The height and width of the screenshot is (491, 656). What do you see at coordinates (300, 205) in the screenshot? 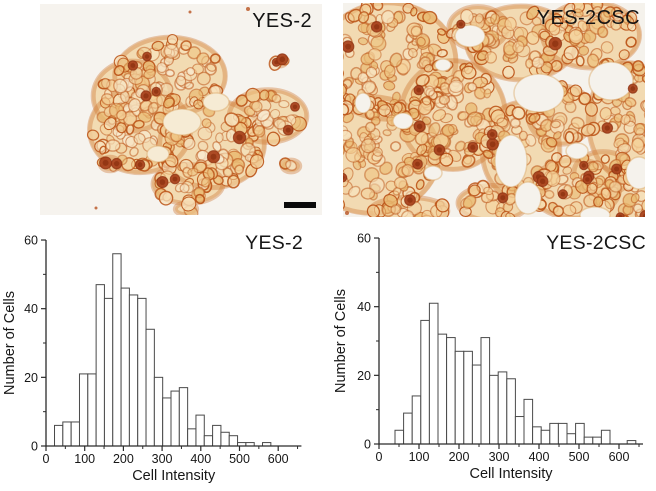
I see `scale-bar` at bounding box center [300, 205].